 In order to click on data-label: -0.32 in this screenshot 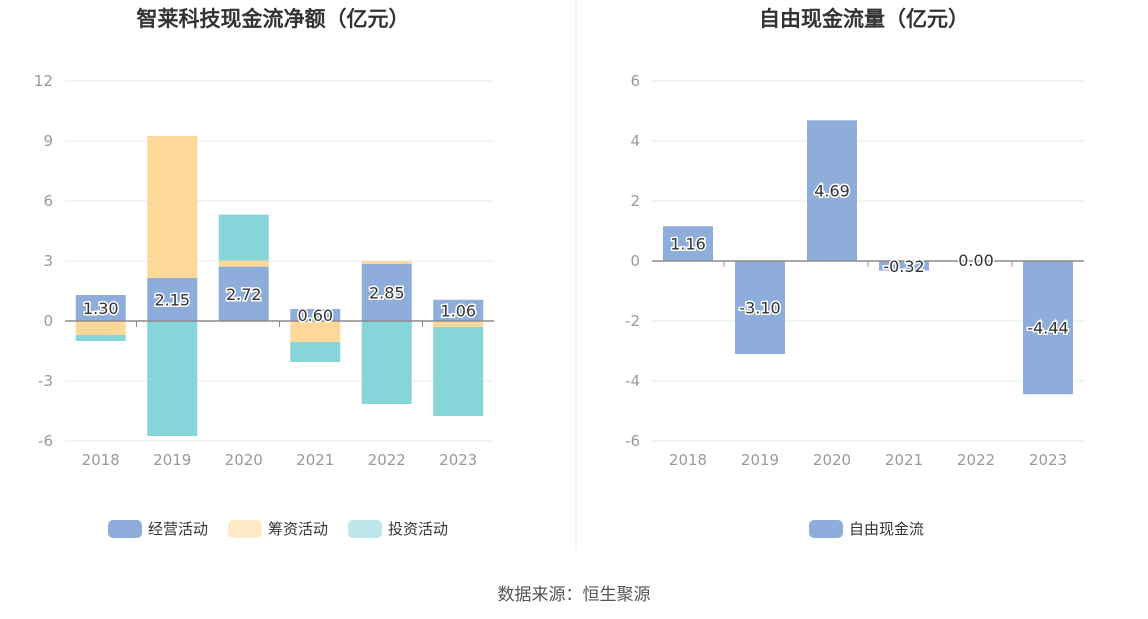, I will do `click(903, 266)`.